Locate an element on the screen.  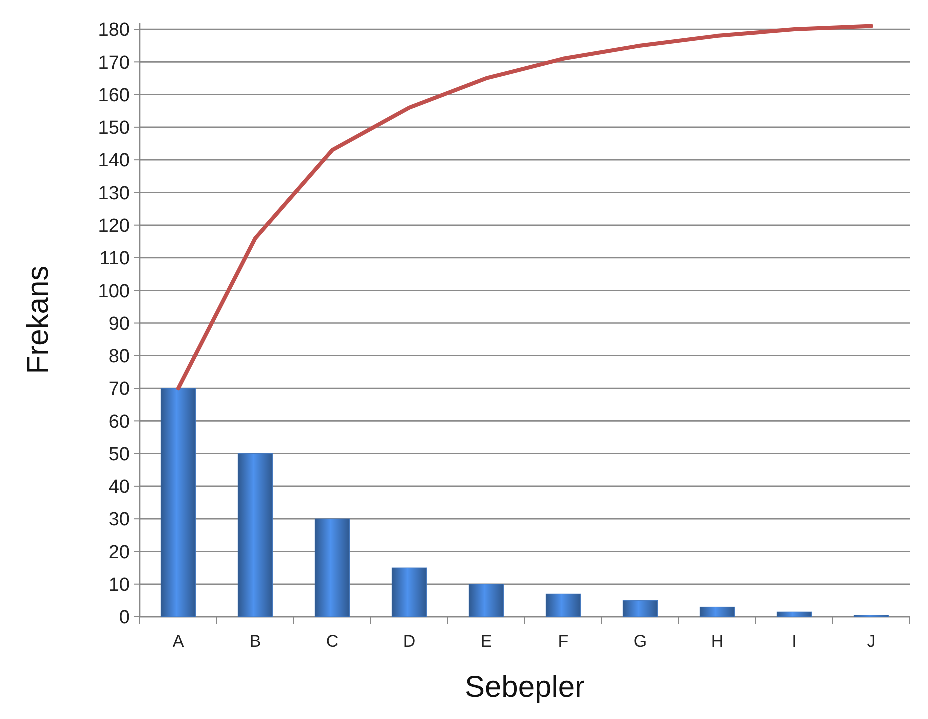
x-tick-label: A is located at coordinates (178, 641).